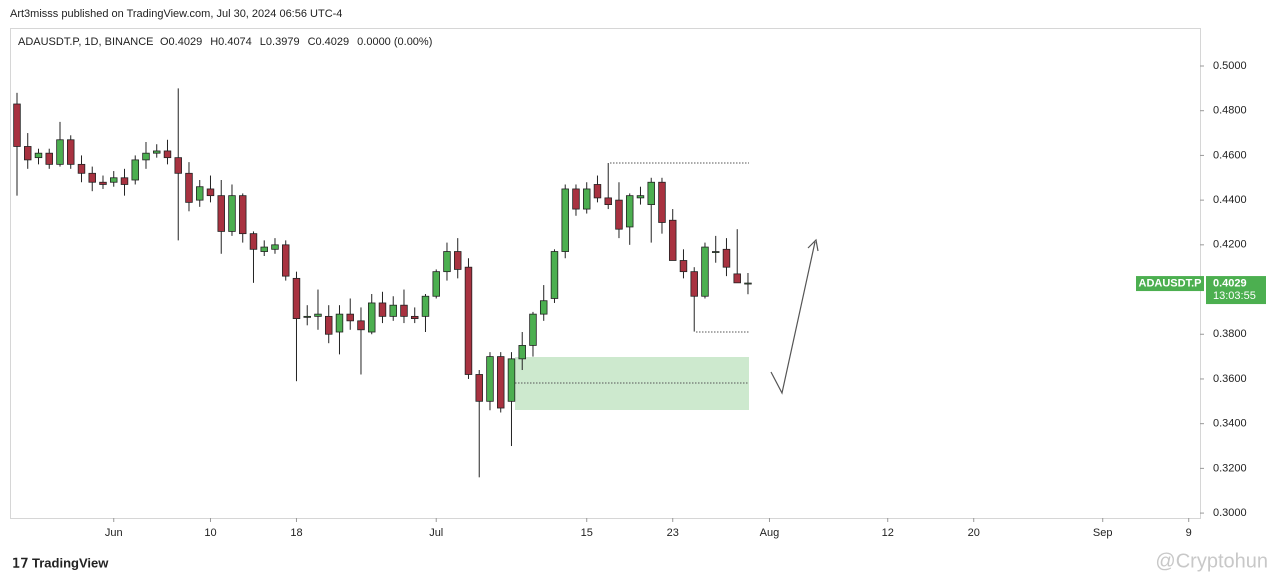 This screenshot has width=1280, height=582. Describe the element at coordinates (86, 42) in the screenshot. I see `symbol: ADAUSDT.P, 1D, BINANCE` at that location.